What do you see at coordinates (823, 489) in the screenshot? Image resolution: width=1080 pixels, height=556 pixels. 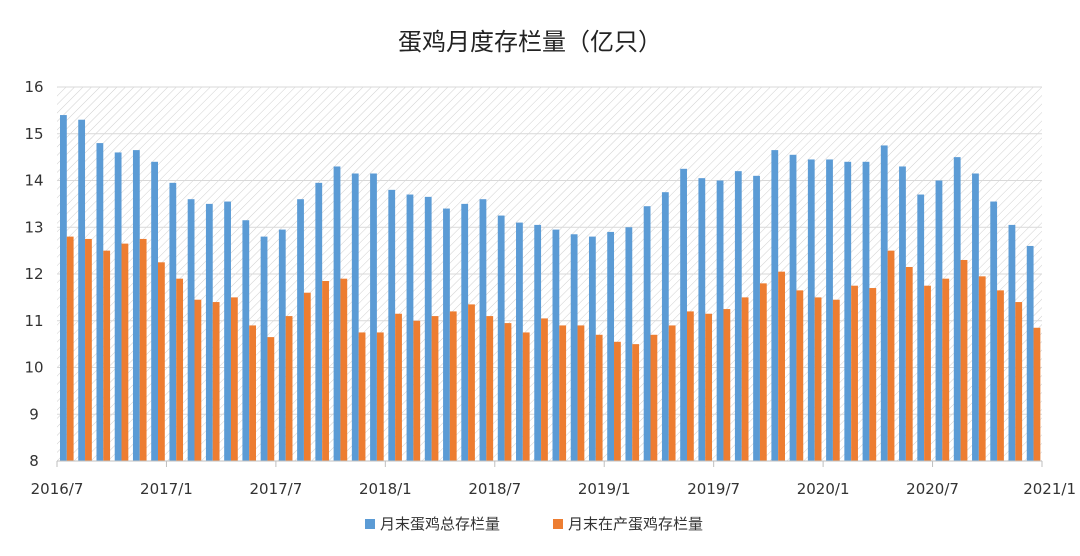 I see `x-tick-label: 2020/1` at bounding box center [823, 489].